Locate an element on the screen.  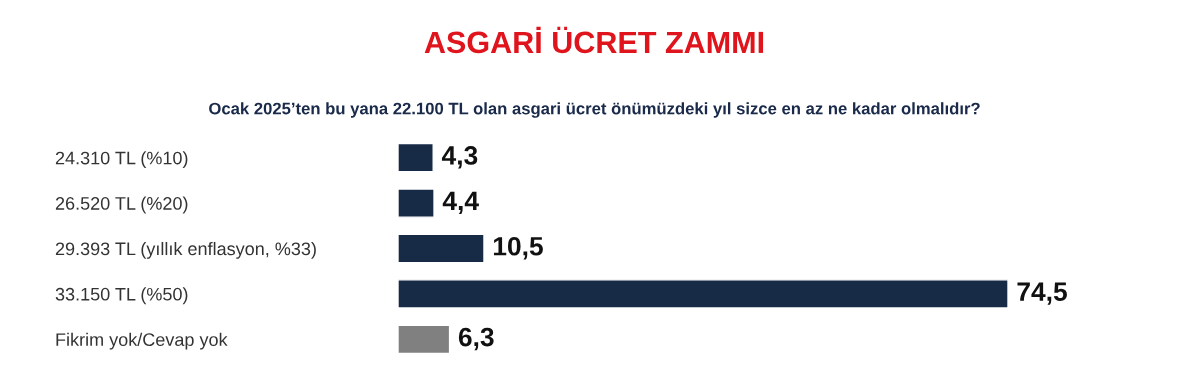
chart-title: ASGARİ ÜCRET ZAMMI is located at coordinates (594, 40).